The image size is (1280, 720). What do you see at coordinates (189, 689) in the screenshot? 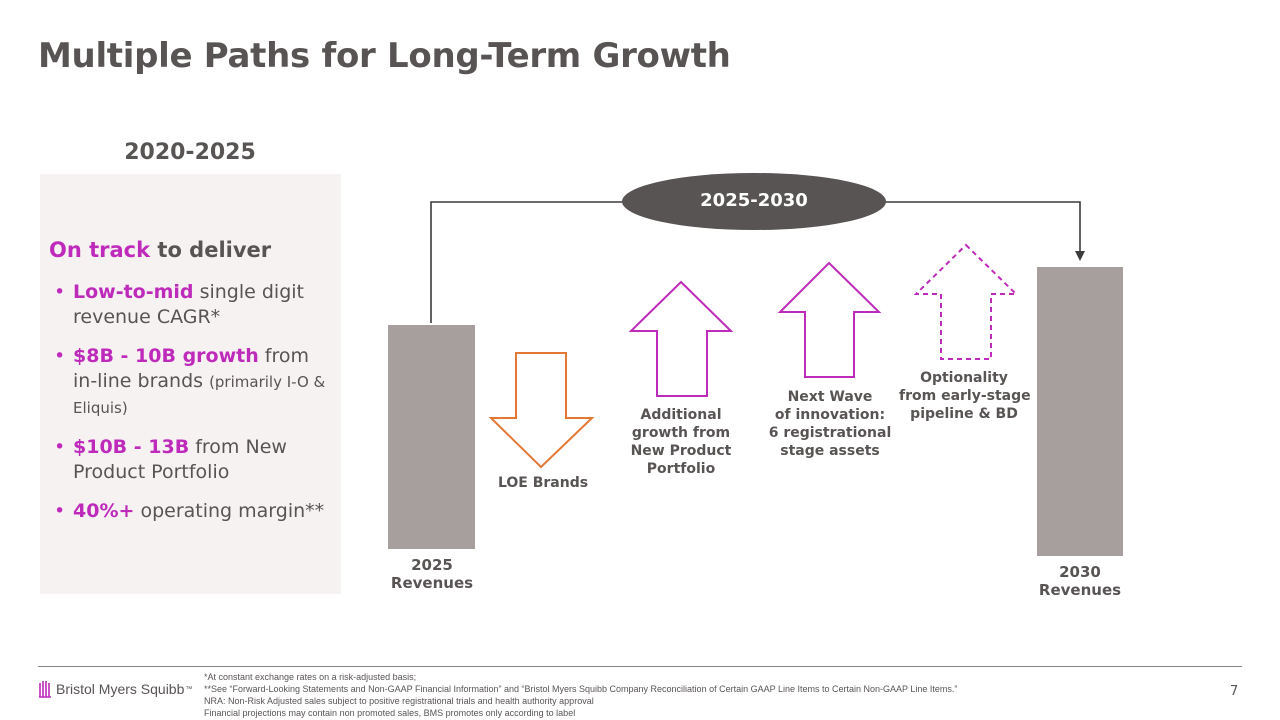
I see `logo-trademark: ™` at bounding box center [189, 689].